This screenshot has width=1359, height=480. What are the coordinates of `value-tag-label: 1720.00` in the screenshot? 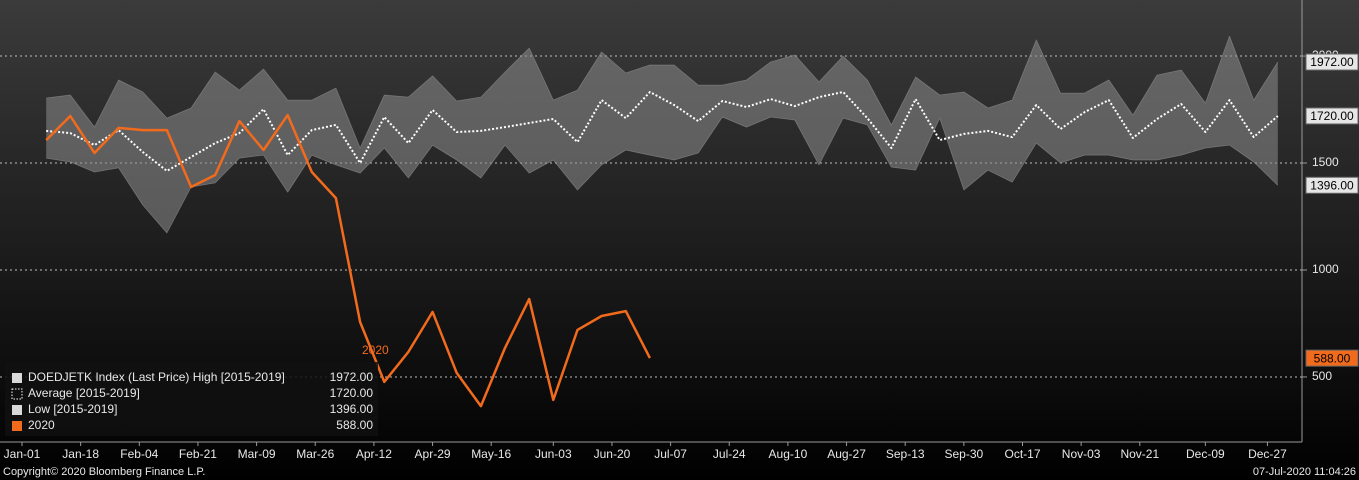 It's located at (1332, 116).